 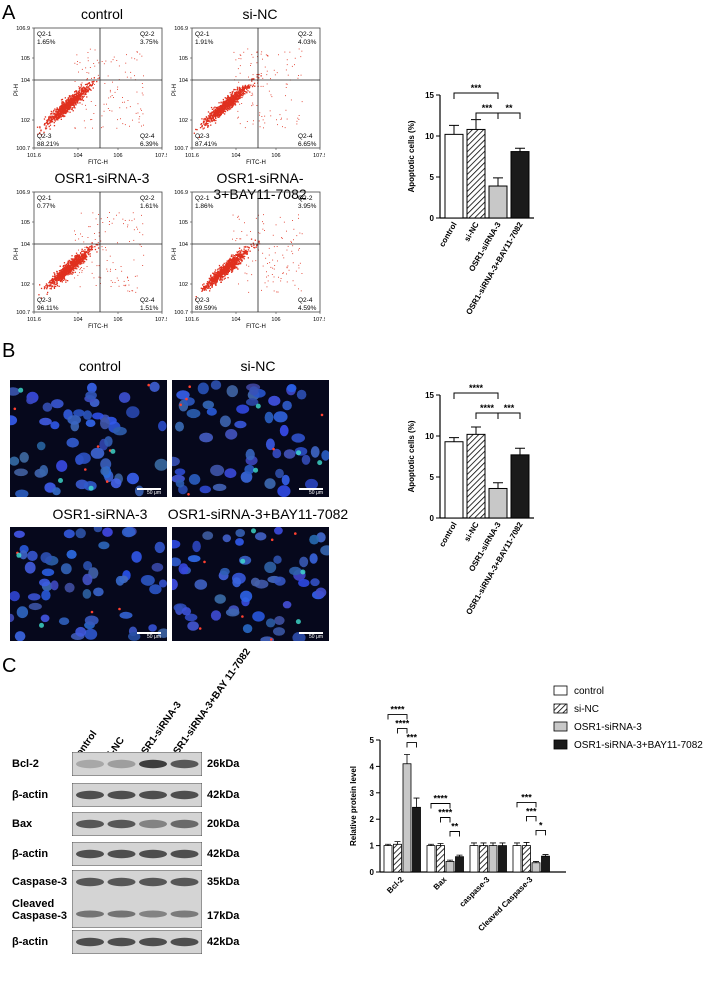 I want to click on scale-label: 50 μm, so click(x=154, y=493).